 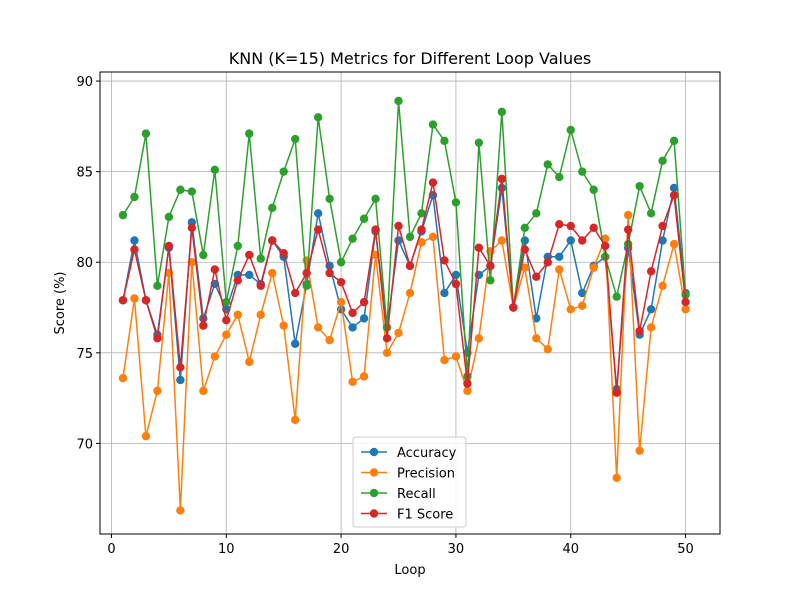 What do you see at coordinates (374, 493) in the screenshot?
I see `legend-marker-recall` at bounding box center [374, 493].